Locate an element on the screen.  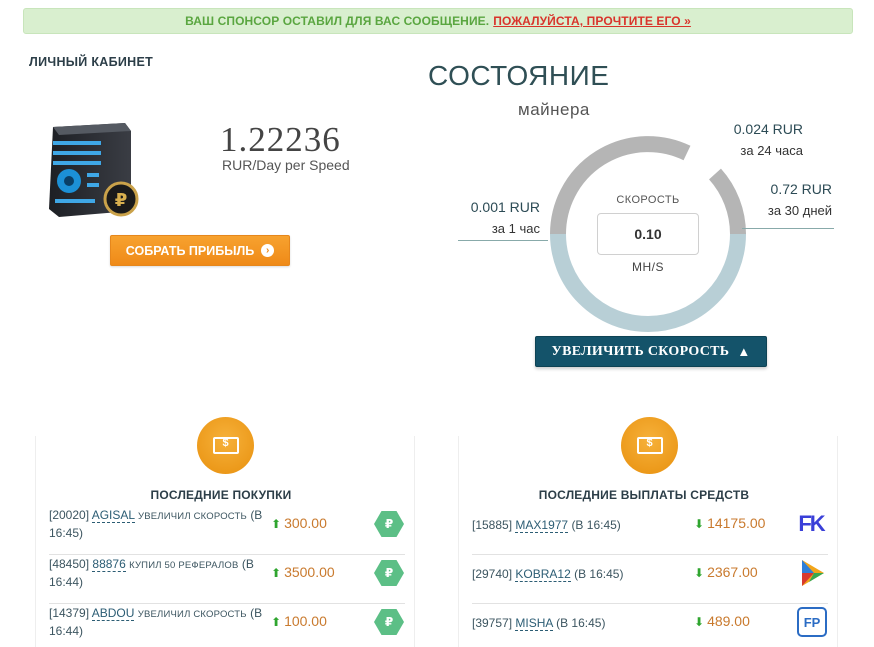
payout-row: [15885] MAX1977 (В 16:45) ⬇ 14175.00 FK is located at coordinates (650, 531).